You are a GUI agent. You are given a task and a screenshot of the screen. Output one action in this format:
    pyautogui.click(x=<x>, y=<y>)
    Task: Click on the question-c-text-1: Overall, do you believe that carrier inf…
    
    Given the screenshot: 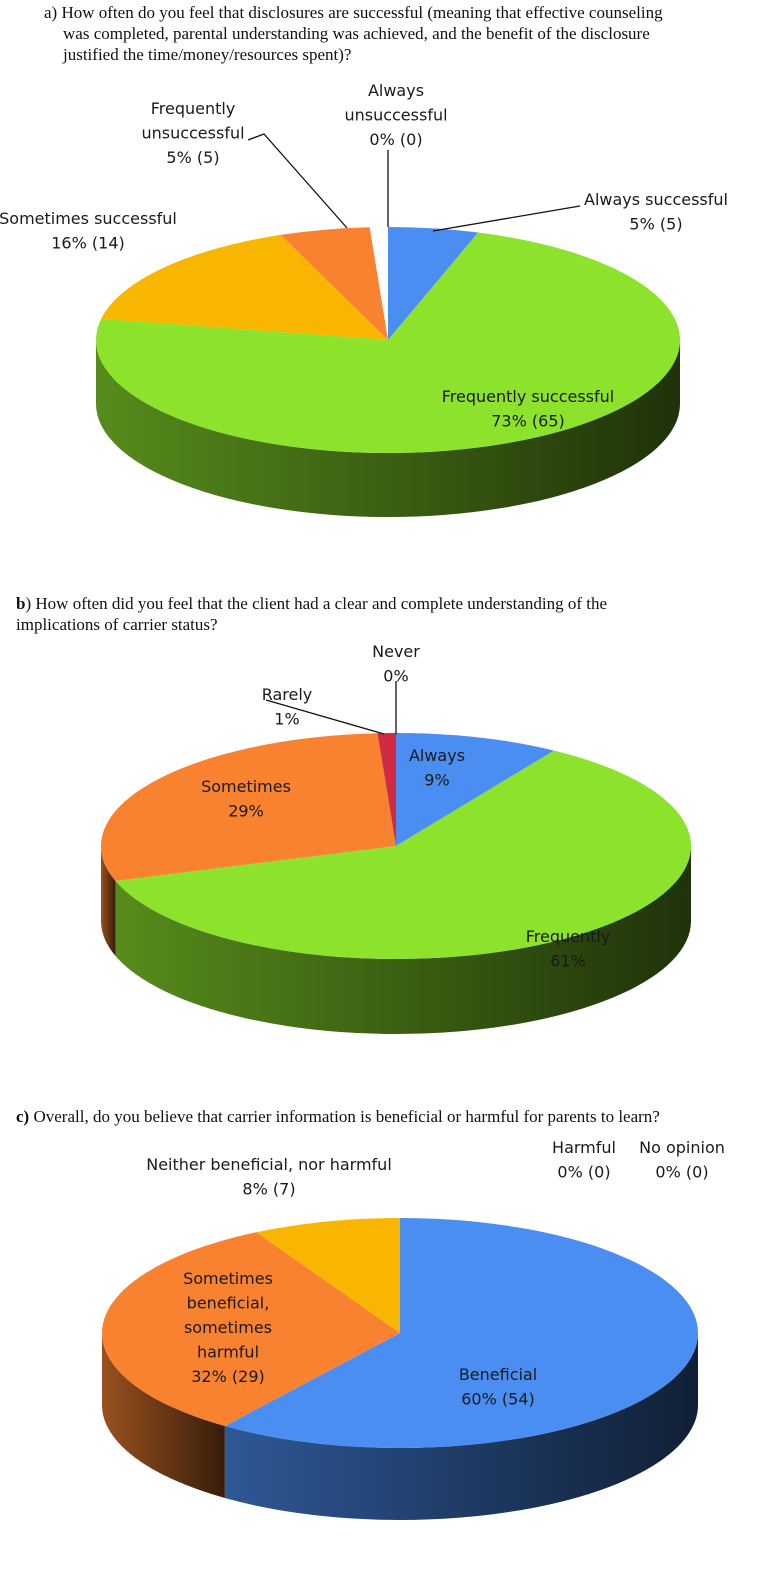 What is the action you would take?
    pyautogui.click(x=344, y=1116)
    